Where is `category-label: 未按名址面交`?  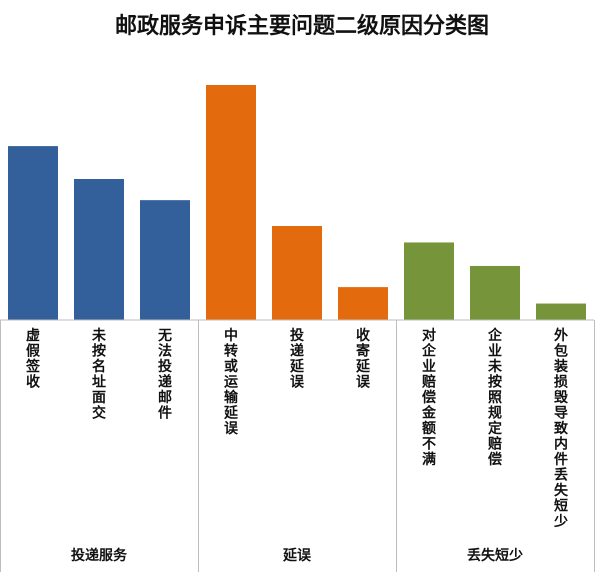
category-label: 未按名址面交 is located at coordinates (99, 374).